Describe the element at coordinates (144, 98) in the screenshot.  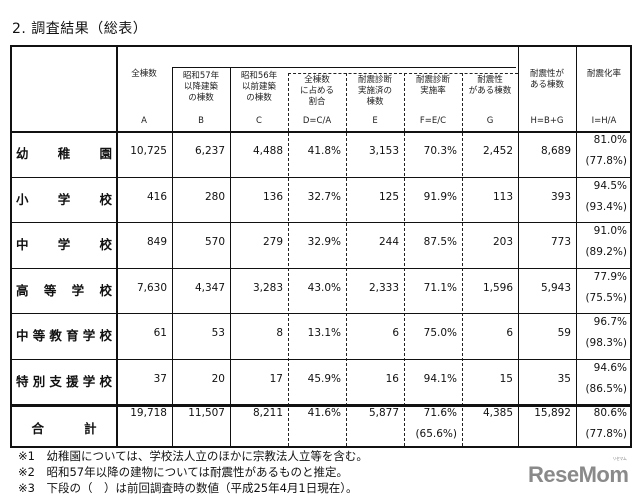
I see `column-header-a: 全棟数 A` at that location.